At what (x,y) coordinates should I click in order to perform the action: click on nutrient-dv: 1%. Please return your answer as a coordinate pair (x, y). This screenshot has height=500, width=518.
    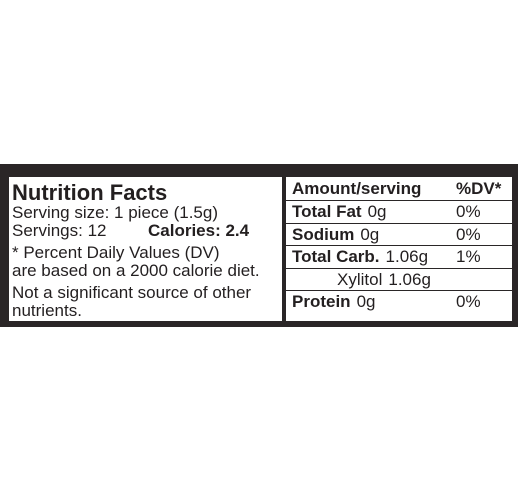
    Looking at the image, I should click on (468, 256).